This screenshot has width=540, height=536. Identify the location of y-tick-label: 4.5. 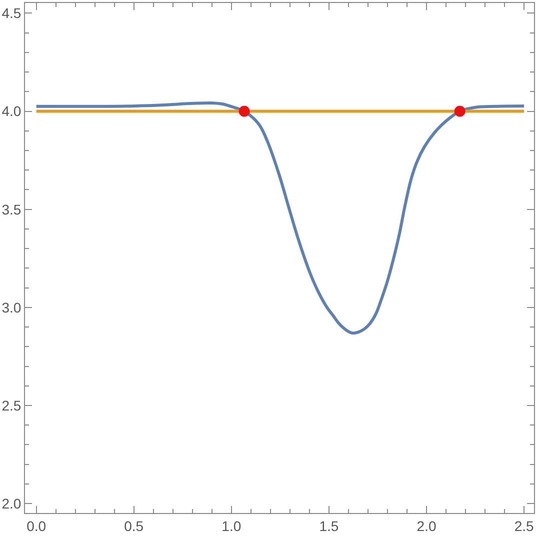
(12, 13).